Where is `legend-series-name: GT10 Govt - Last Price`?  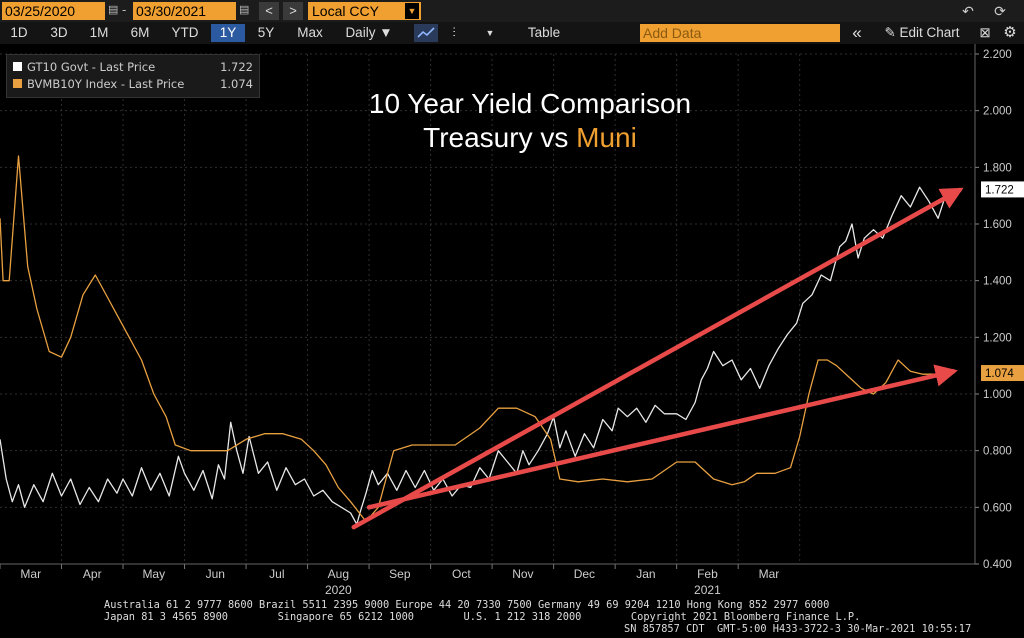 legend-series-name: GT10 Govt - Last Price is located at coordinates (91, 67).